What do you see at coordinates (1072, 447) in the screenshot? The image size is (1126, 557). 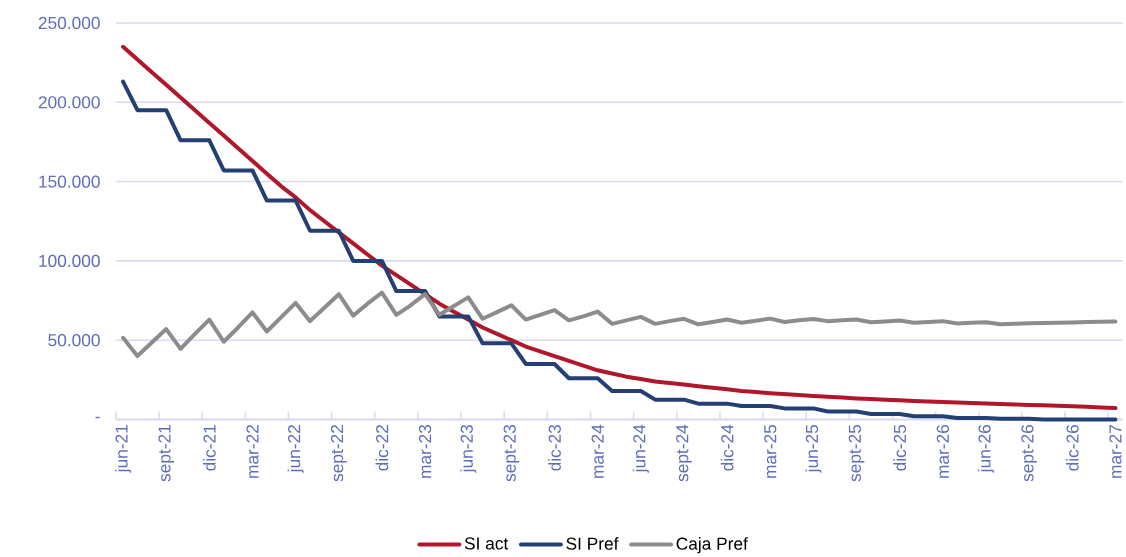 I see `x-tick-label: dic-26` at bounding box center [1072, 447].